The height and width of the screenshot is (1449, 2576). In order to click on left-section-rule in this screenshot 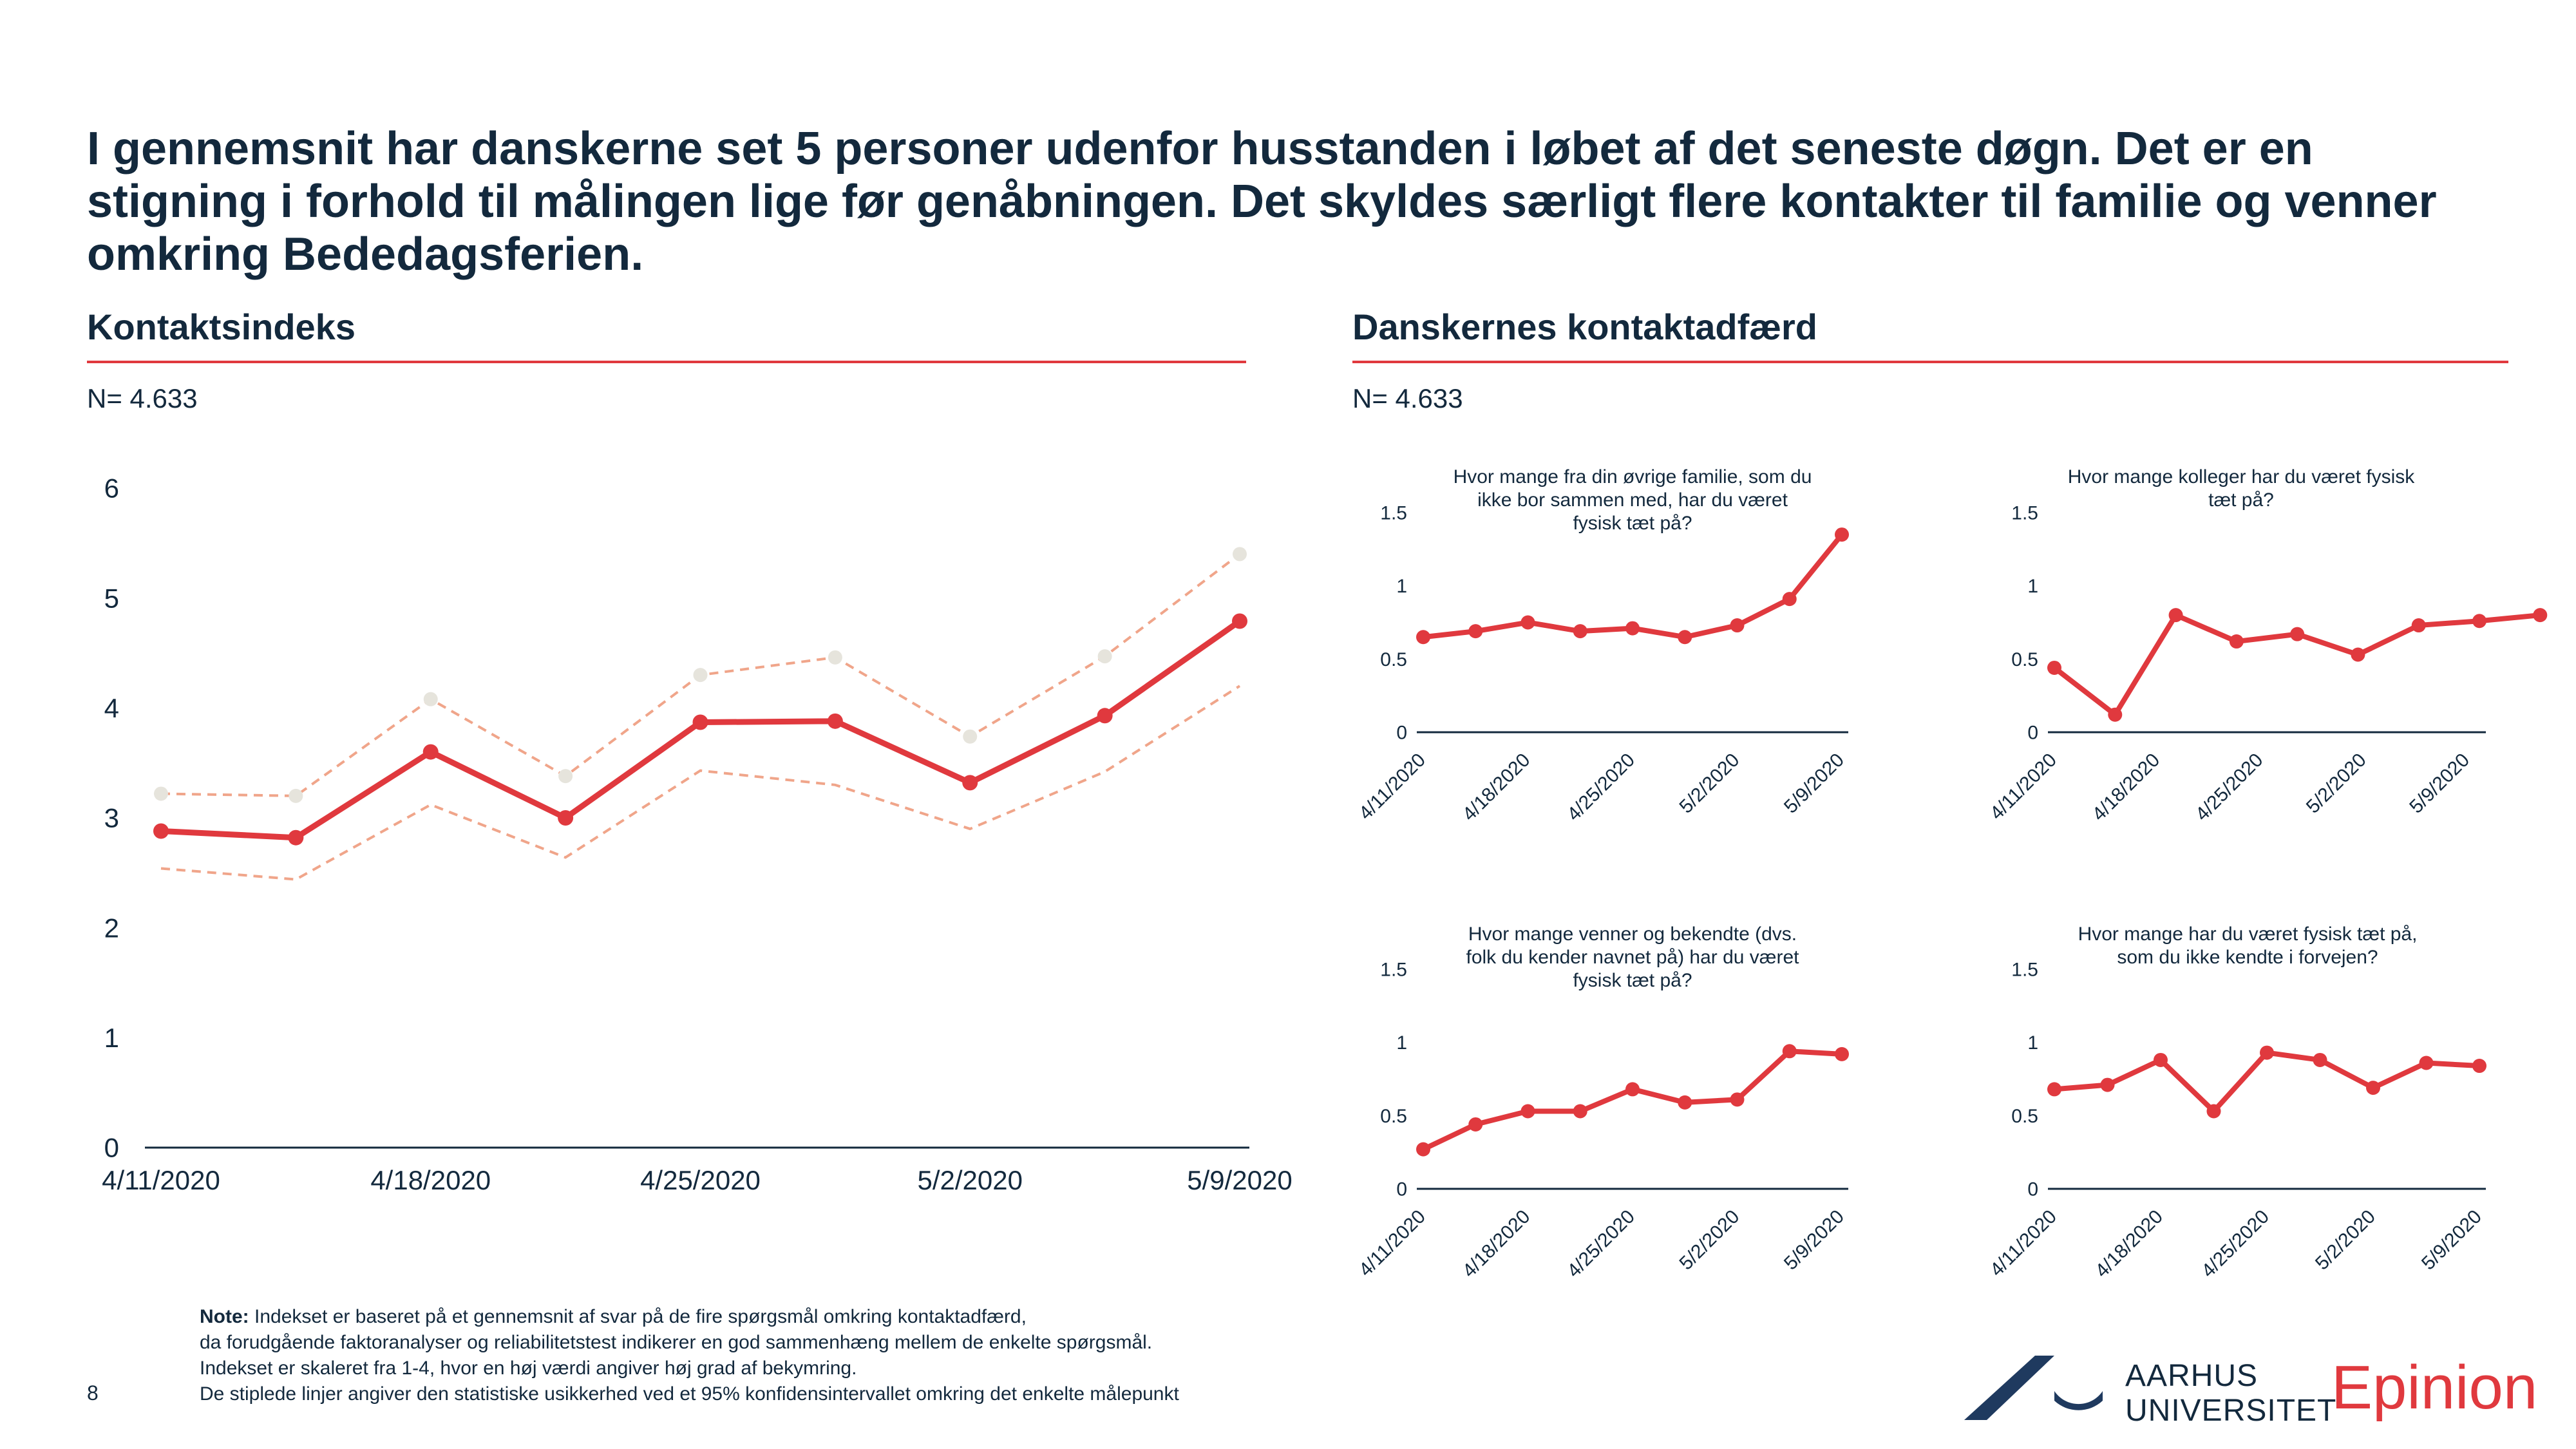, I will do `click(666, 362)`.